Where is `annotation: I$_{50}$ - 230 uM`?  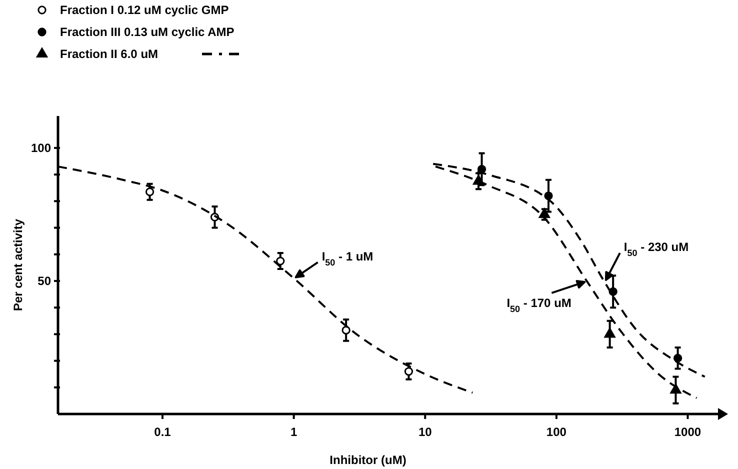 annotation: I$_{50}$ - 230 uM is located at coordinates (656, 249).